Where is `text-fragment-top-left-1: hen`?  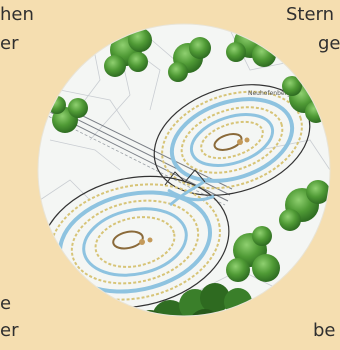
text-fragment-top-left-1: hen is located at coordinates (17, 14).